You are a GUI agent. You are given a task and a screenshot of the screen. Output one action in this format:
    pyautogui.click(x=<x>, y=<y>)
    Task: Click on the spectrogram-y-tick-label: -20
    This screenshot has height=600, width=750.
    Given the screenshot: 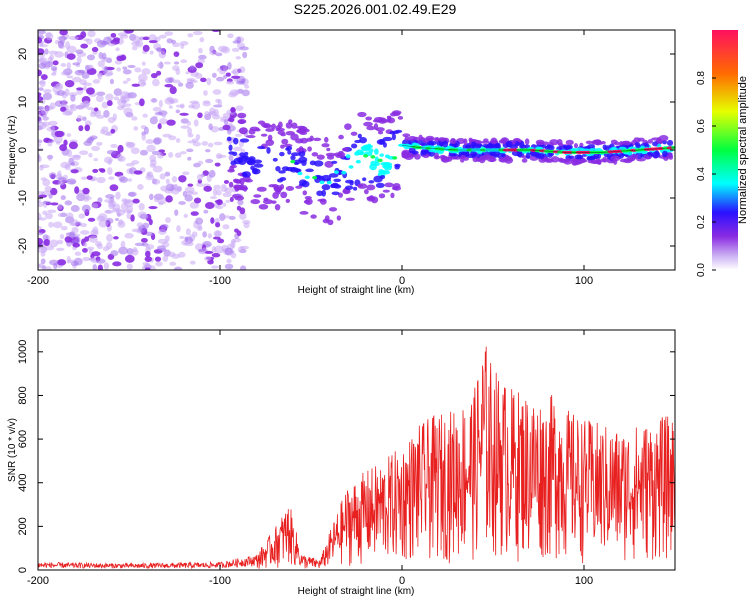 What is the action you would take?
    pyautogui.click(x=23, y=246)
    